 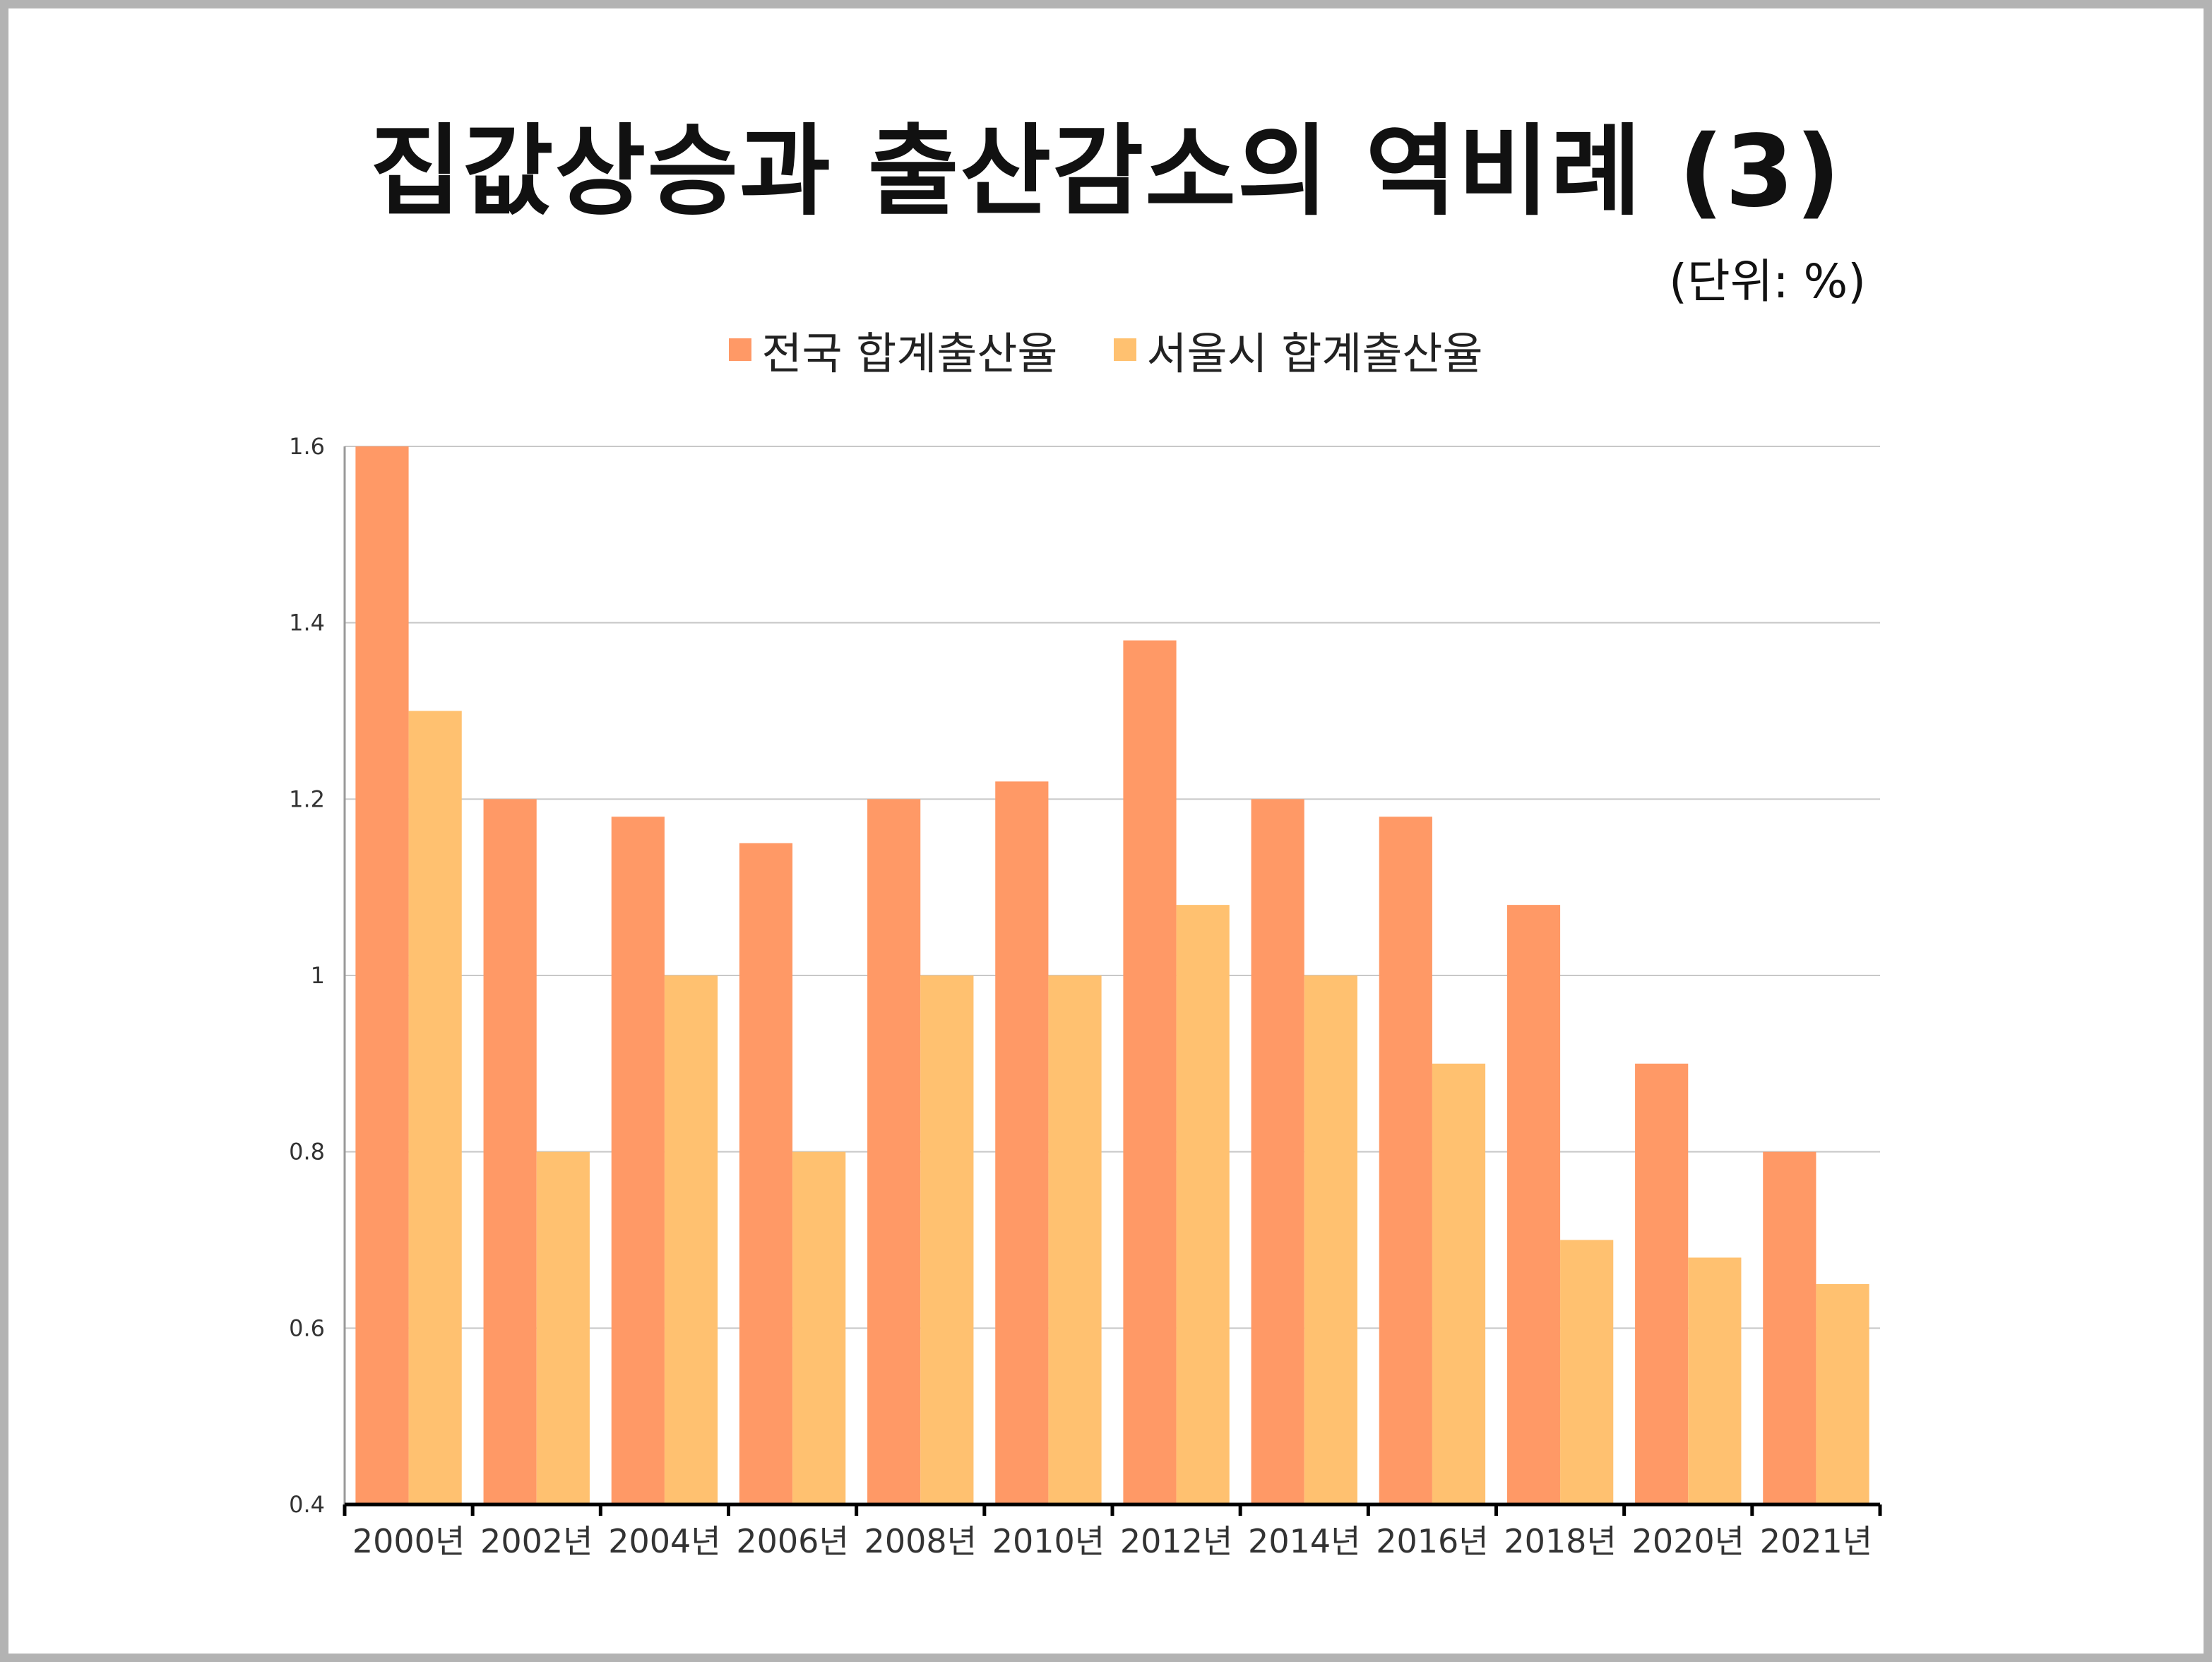 What do you see at coordinates (307, 1504) in the screenshot?
I see `y-tick-label: 0.4` at bounding box center [307, 1504].